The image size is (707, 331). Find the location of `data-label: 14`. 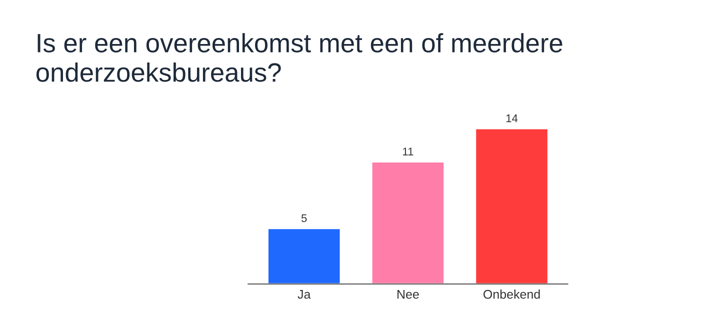

data-label: 14 is located at coordinates (512, 118).